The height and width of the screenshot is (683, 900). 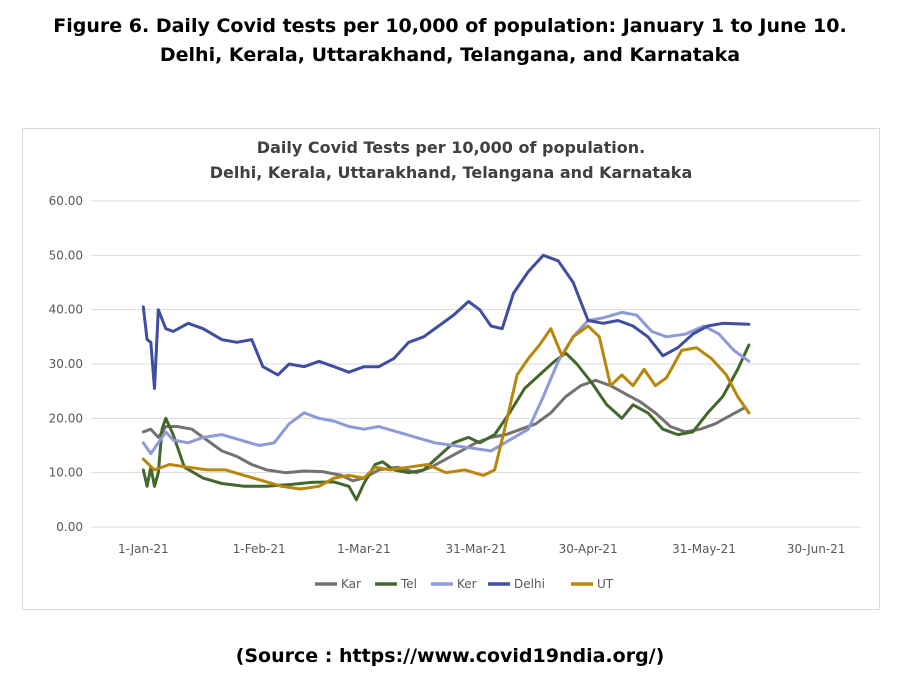 I want to click on legend-label-kar: Kar, so click(x=351, y=584).